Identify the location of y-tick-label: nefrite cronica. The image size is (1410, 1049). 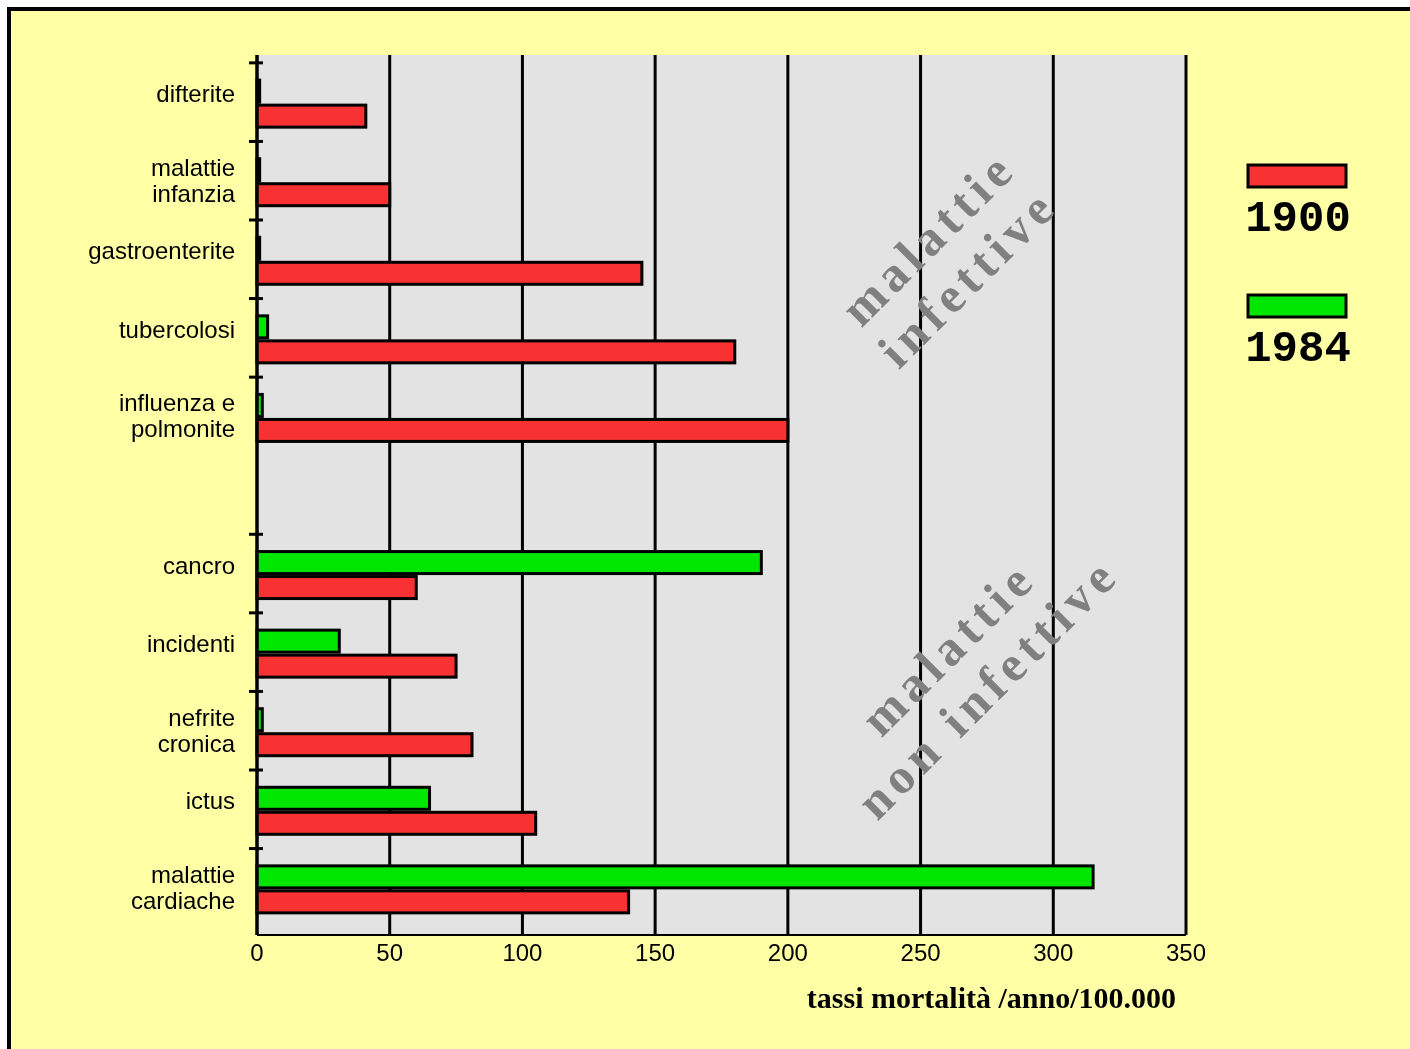
(196, 730).